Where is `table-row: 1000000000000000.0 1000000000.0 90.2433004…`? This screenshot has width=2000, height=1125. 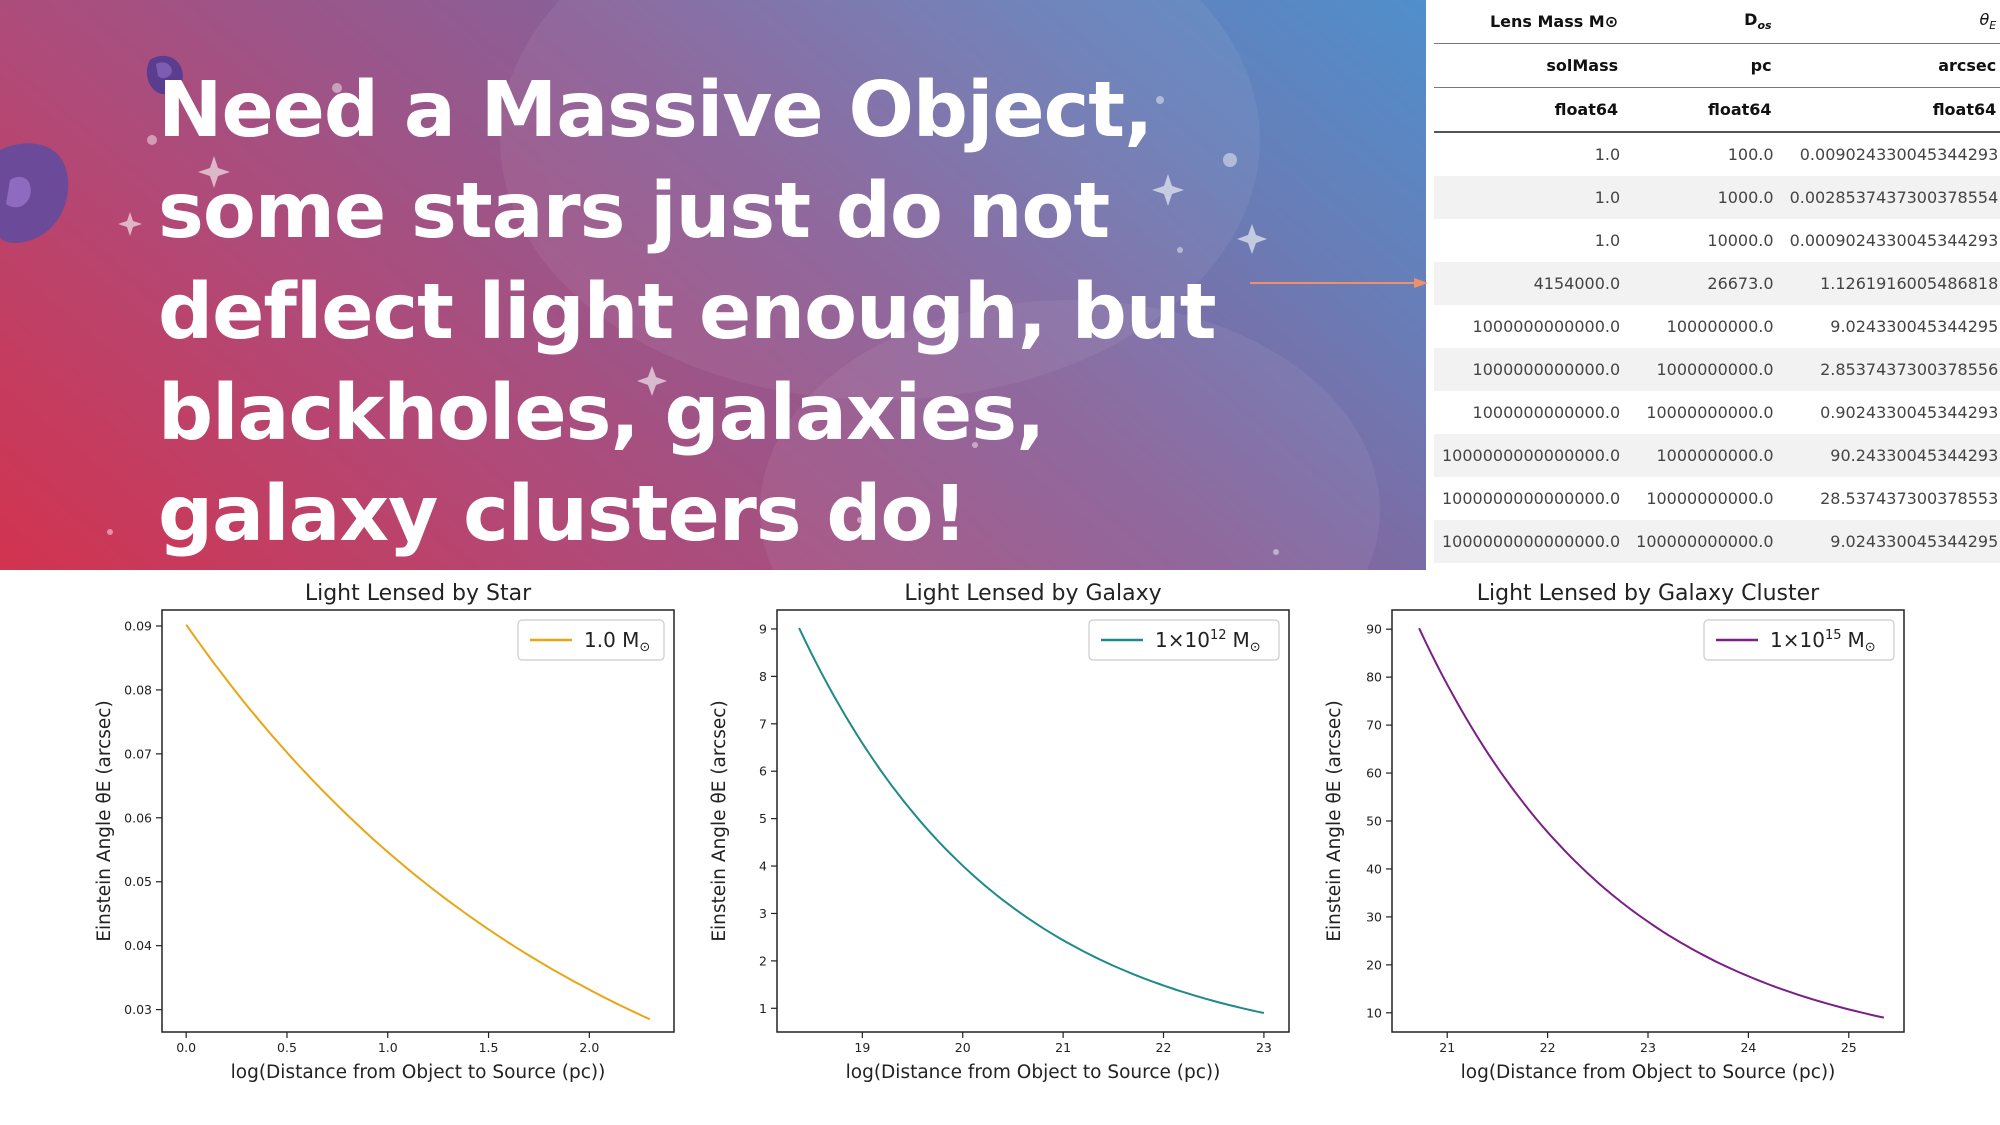
table-row: 1000000000000000.0 1000000000.0 90.2433004… is located at coordinates (1717, 455).